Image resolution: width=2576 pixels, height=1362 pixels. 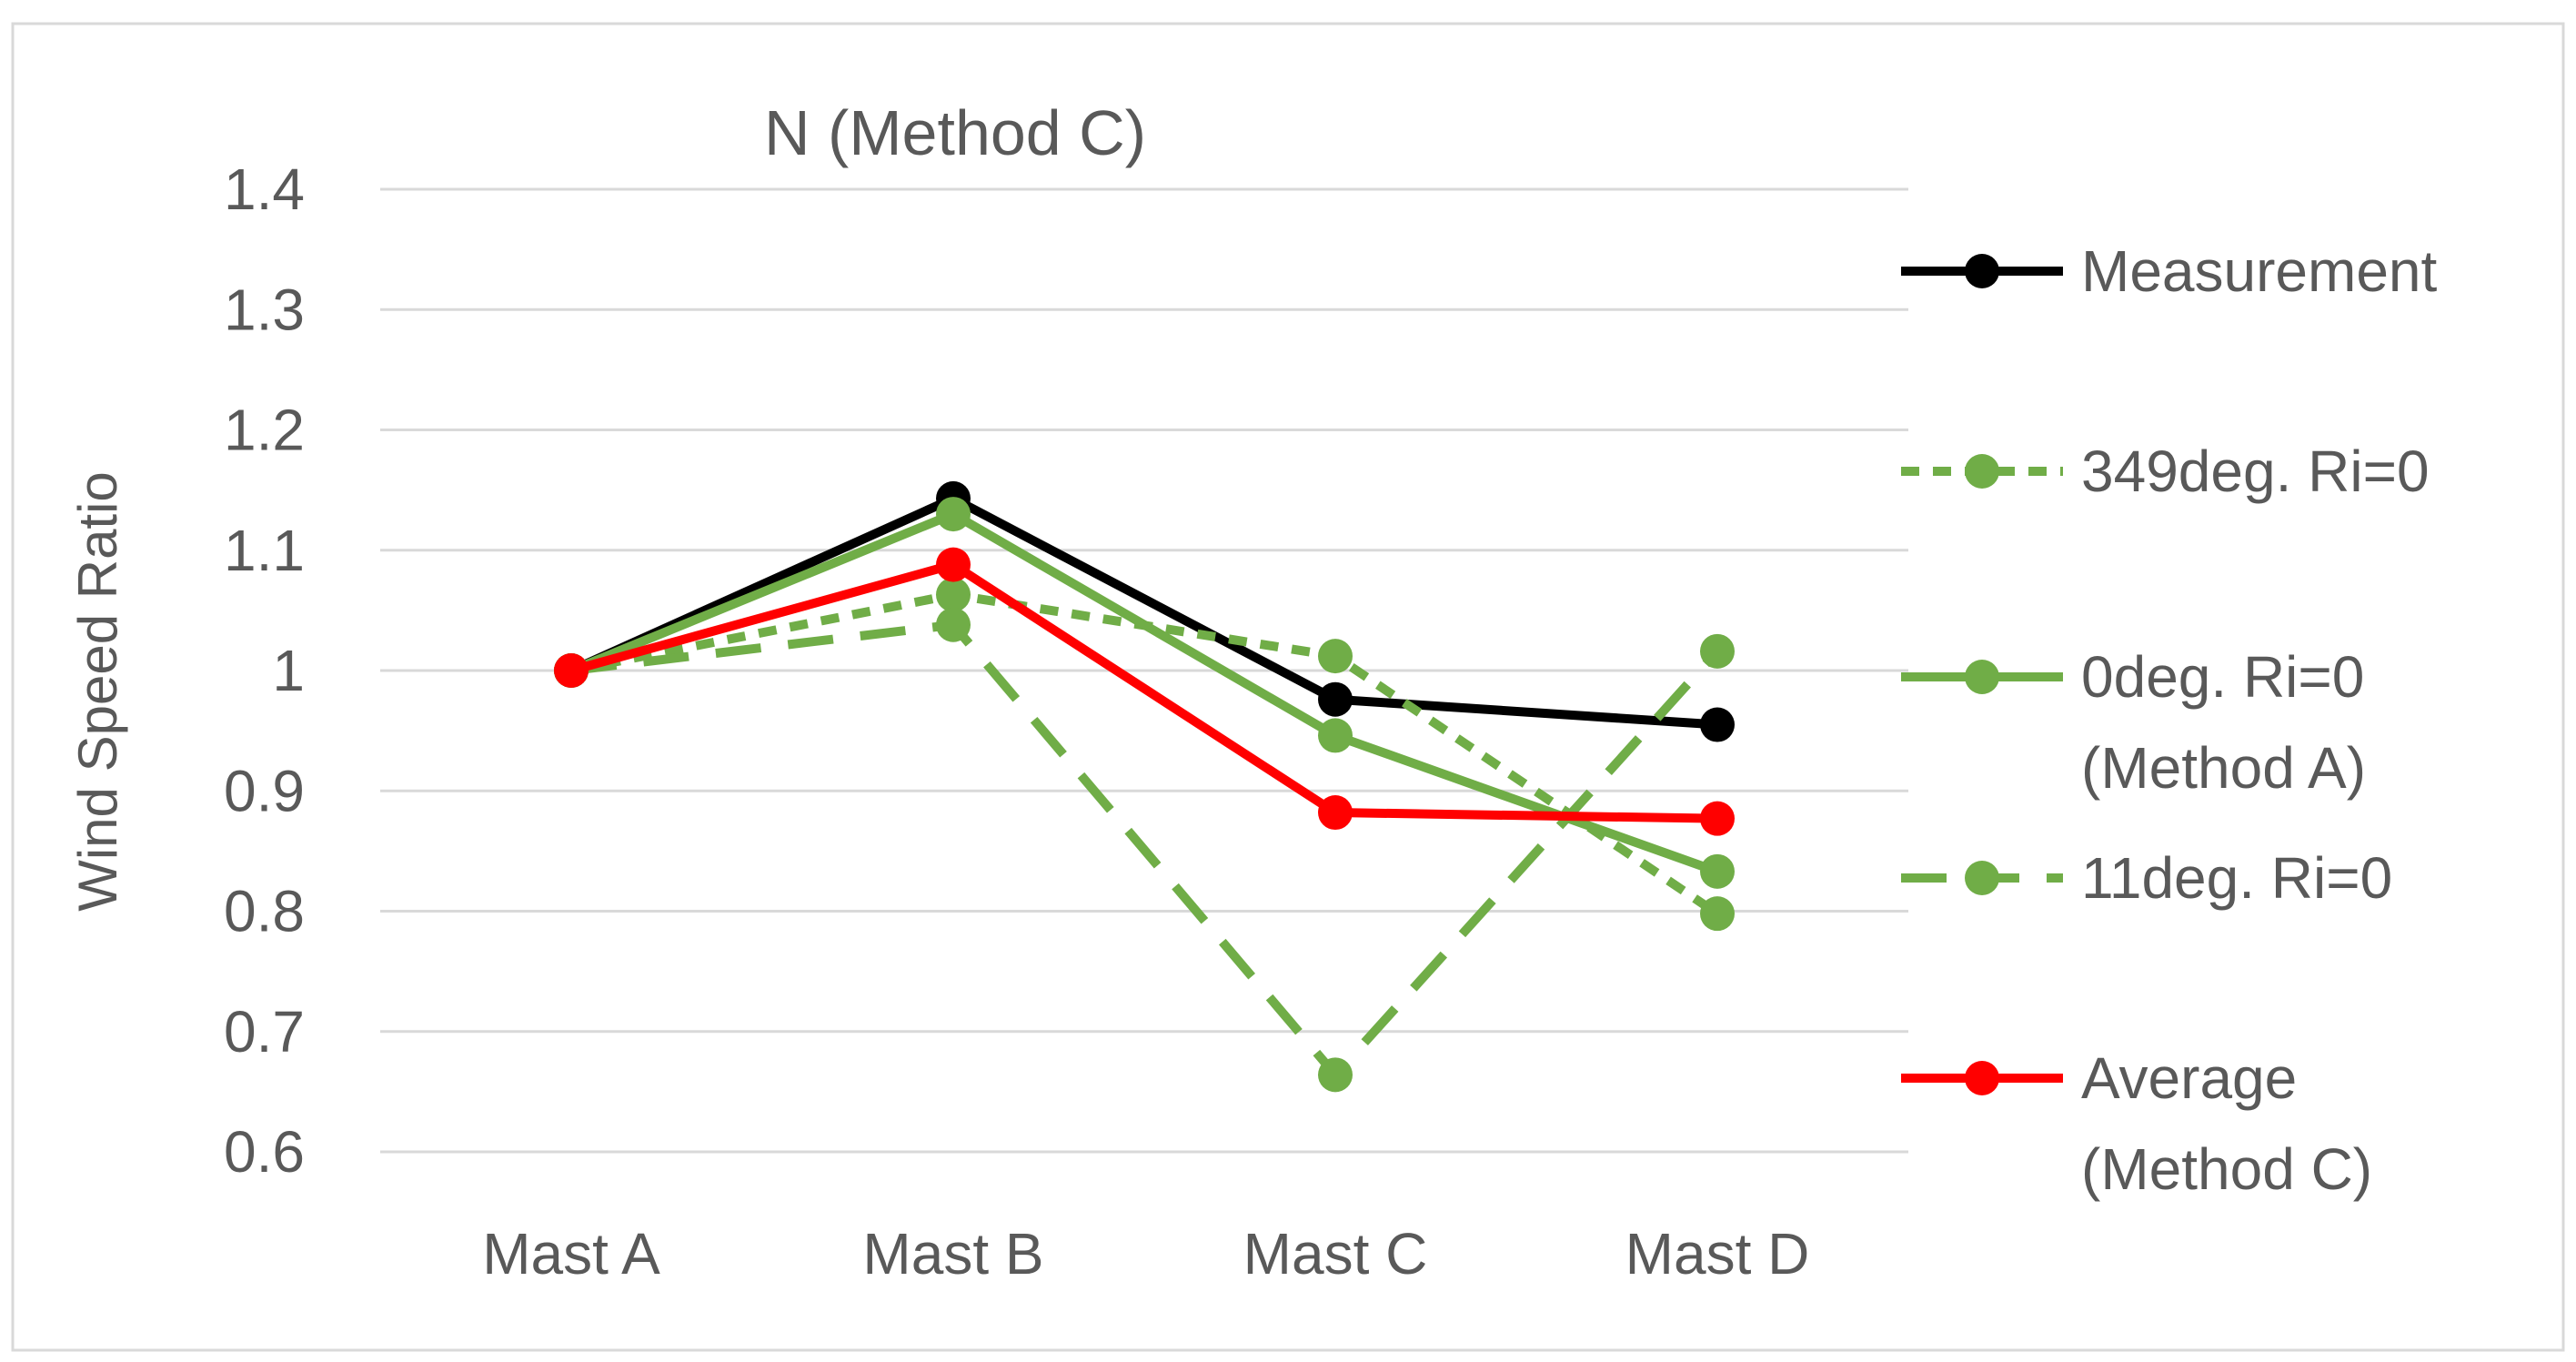 What do you see at coordinates (288, 670) in the screenshot?
I see `y-tick-label: 1` at bounding box center [288, 670].